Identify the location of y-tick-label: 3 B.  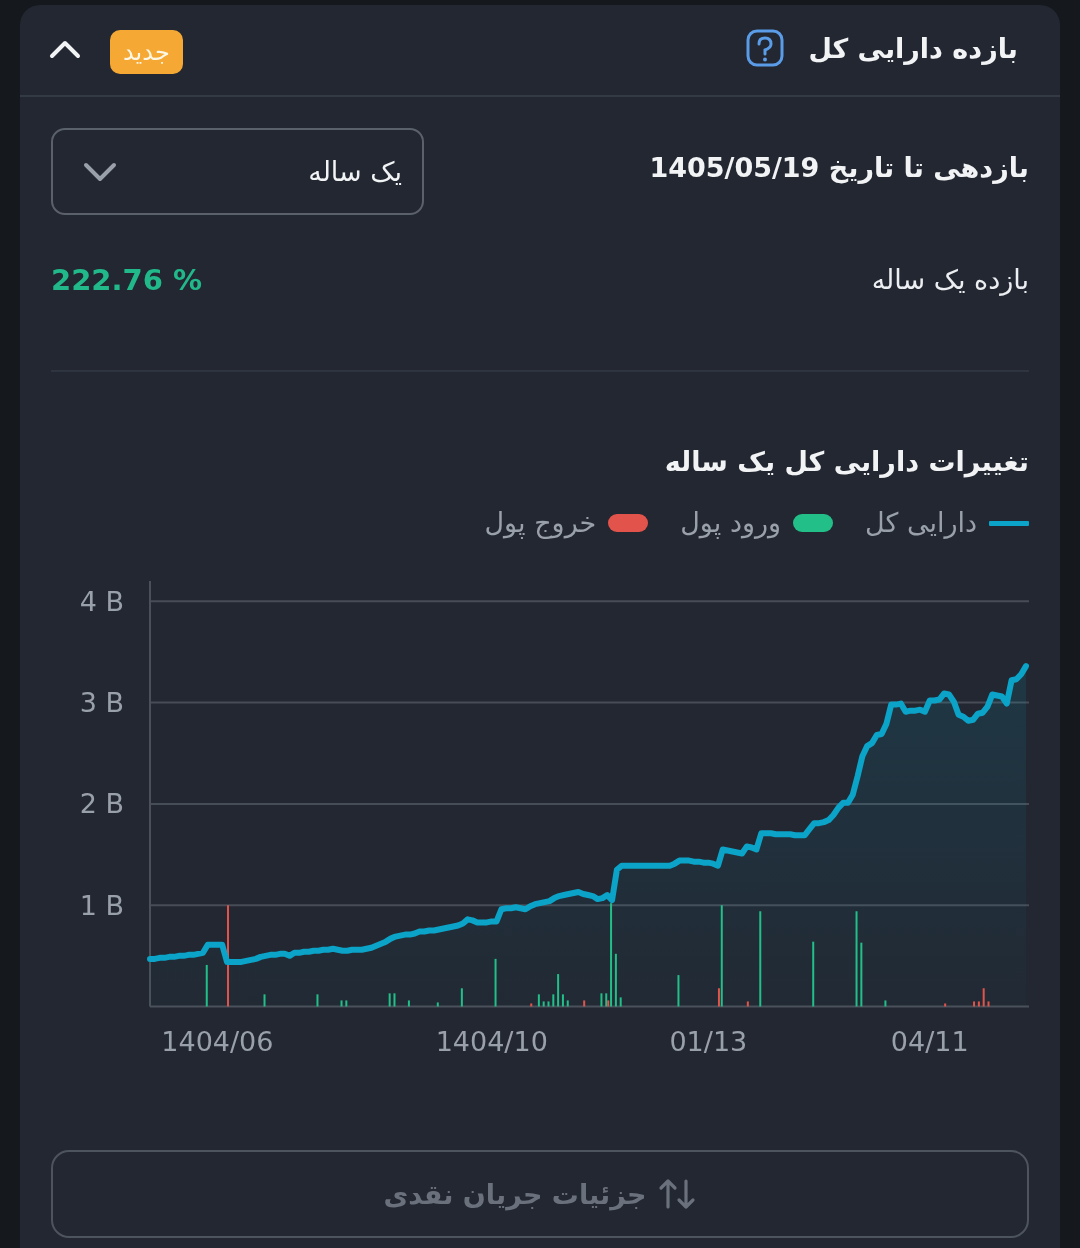
(101, 703).